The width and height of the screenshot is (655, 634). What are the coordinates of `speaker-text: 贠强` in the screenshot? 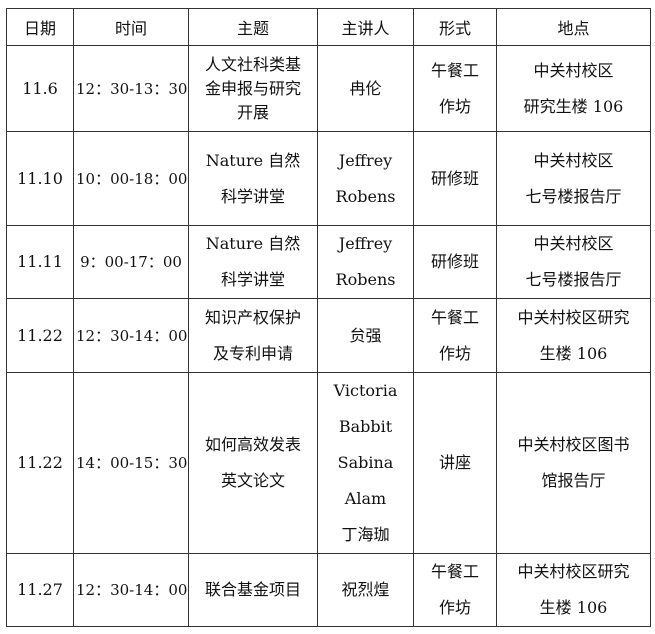 It's located at (365, 335).